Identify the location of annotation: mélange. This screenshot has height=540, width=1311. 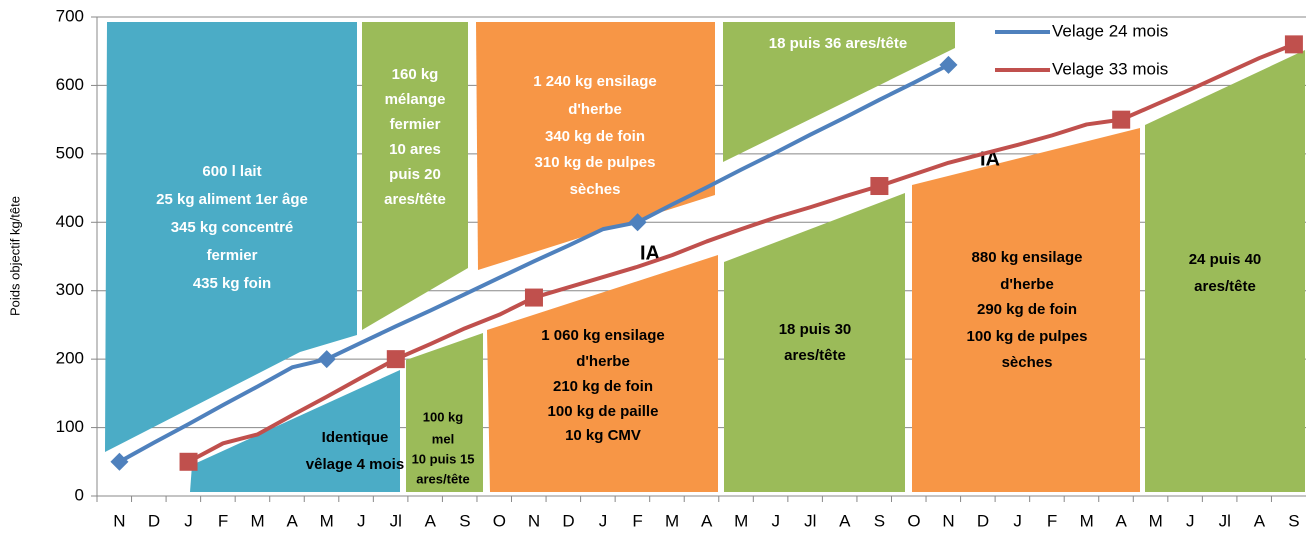
(415, 99).